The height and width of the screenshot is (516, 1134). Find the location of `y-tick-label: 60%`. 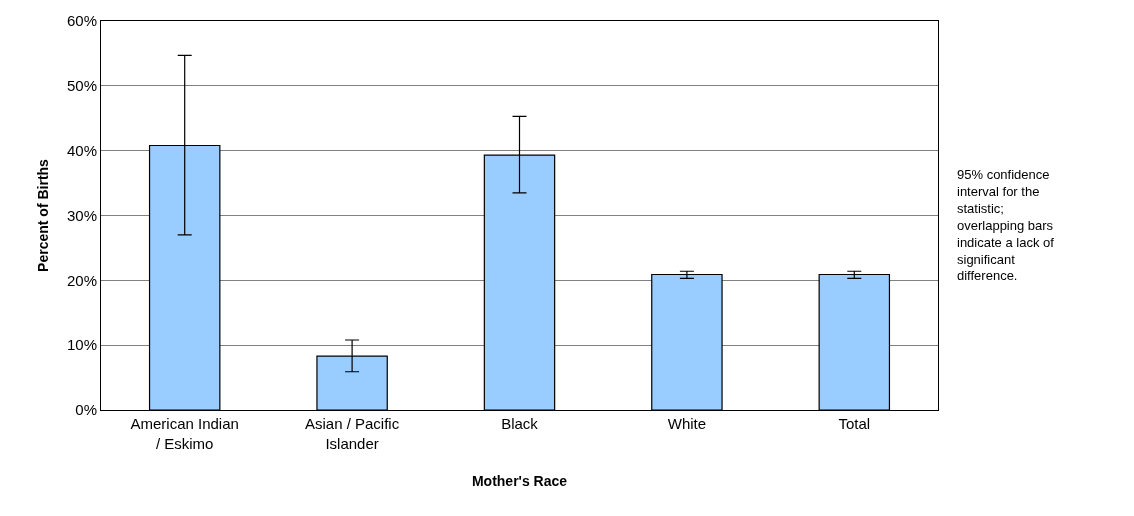

y-tick-label: 60% is located at coordinates (81, 21).